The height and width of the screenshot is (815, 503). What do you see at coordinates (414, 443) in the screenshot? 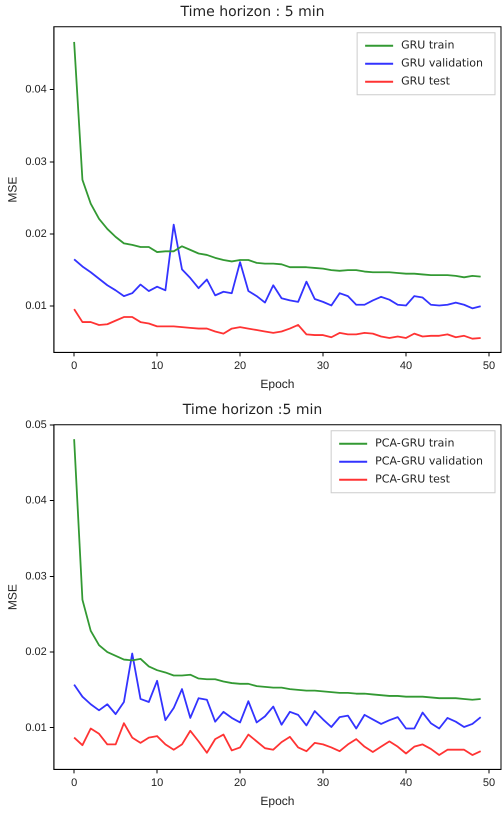
I see `legend-label: PCA-GRU train` at bounding box center [414, 443].